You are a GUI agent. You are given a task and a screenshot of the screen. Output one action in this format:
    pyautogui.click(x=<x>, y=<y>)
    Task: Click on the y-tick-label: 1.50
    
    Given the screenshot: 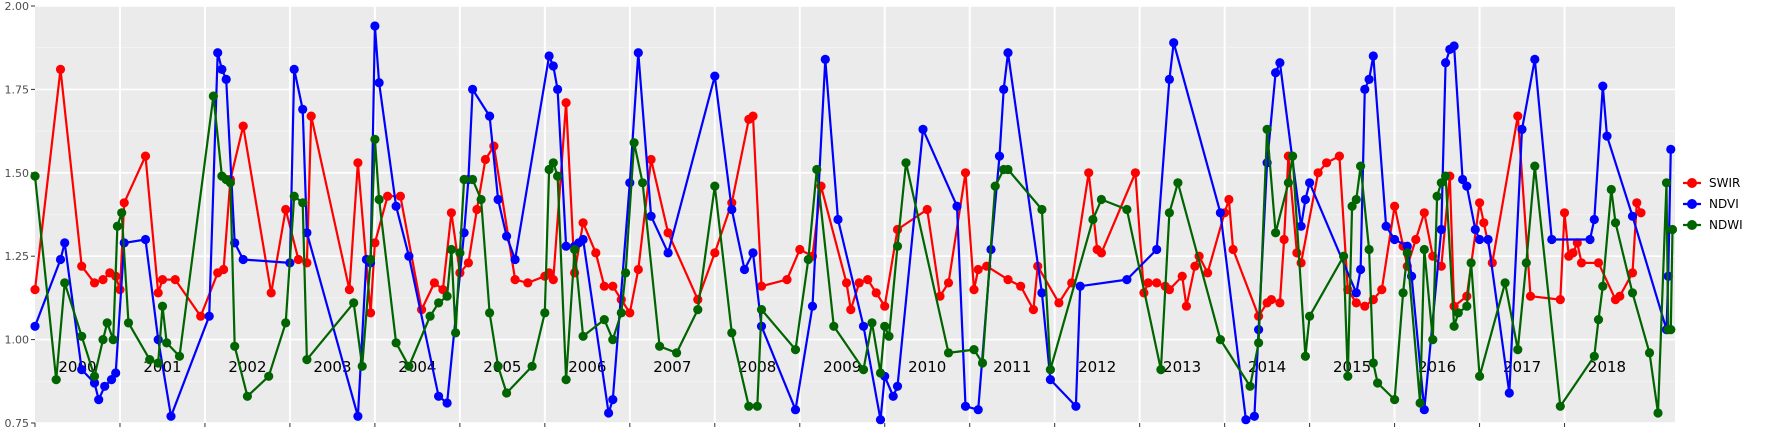 What is the action you would take?
    pyautogui.click(x=17, y=173)
    